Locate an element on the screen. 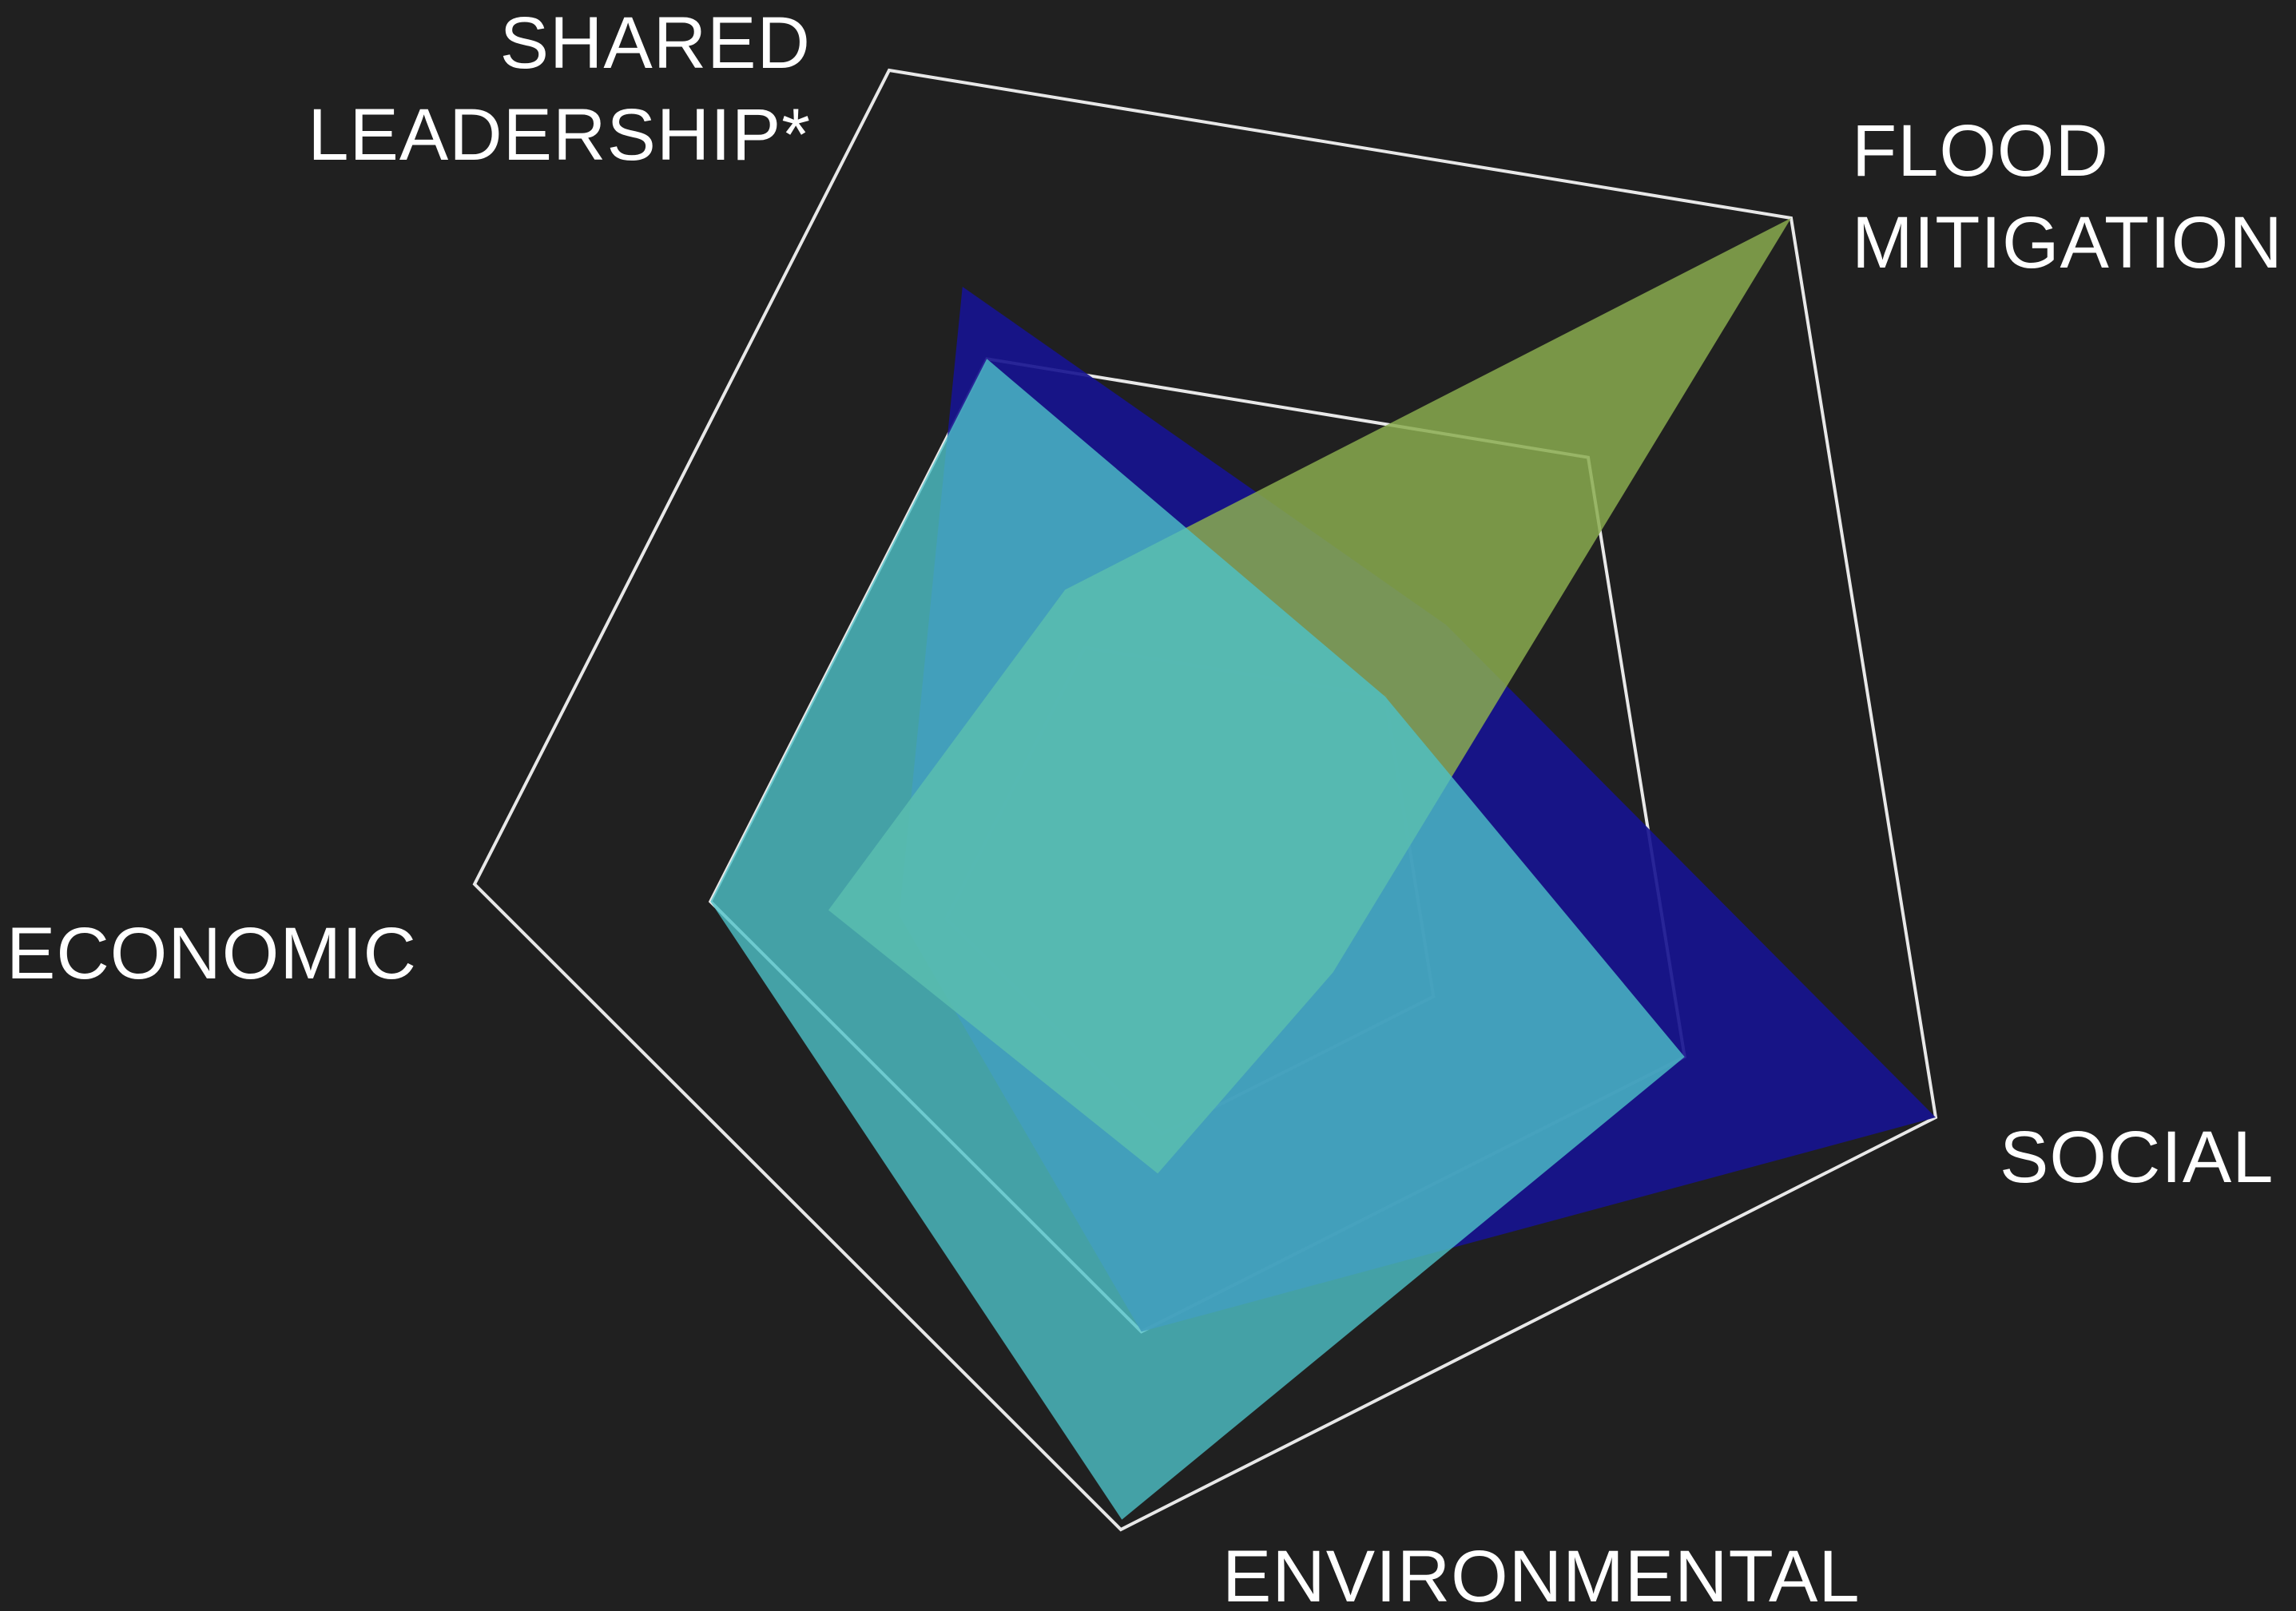  axis-label-line: ENVIRONMENTAL is located at coordinates (1541, 1573).